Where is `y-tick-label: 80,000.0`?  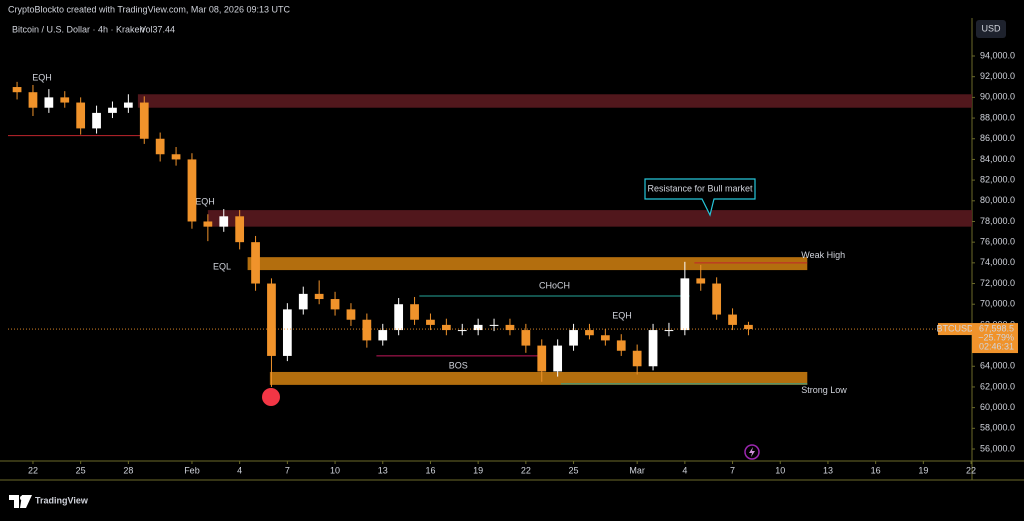 y-tick-label: 80,000.0 is located at coordinates (997, 200).